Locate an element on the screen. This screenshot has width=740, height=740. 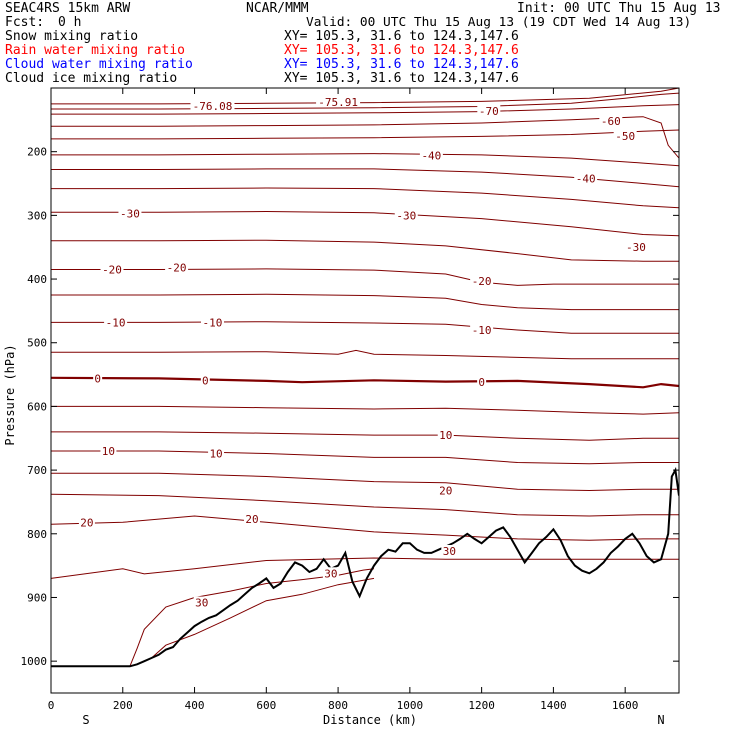
contour-label: -60 is located at coordinates (611, 121).